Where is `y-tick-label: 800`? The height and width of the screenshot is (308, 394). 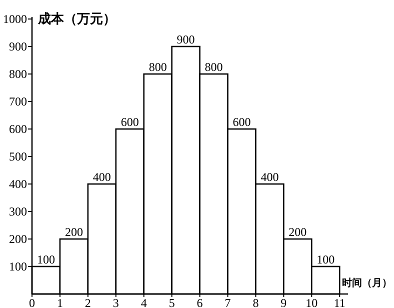 y-tick-label: 800 is located at coordinates (18, 74).